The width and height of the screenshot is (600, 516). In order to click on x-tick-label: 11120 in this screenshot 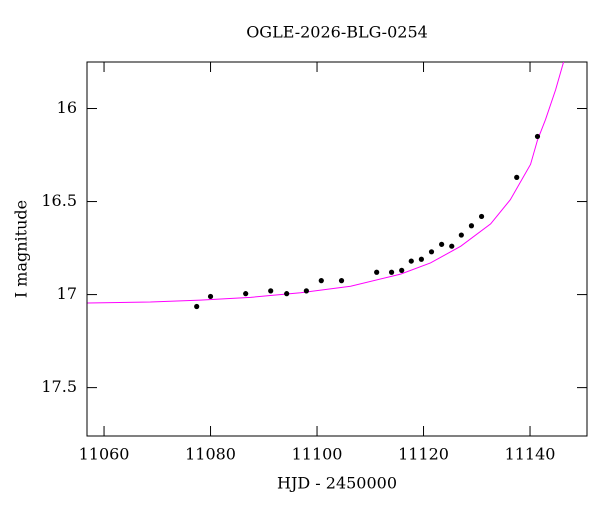, I will do `click(423, 454)`.